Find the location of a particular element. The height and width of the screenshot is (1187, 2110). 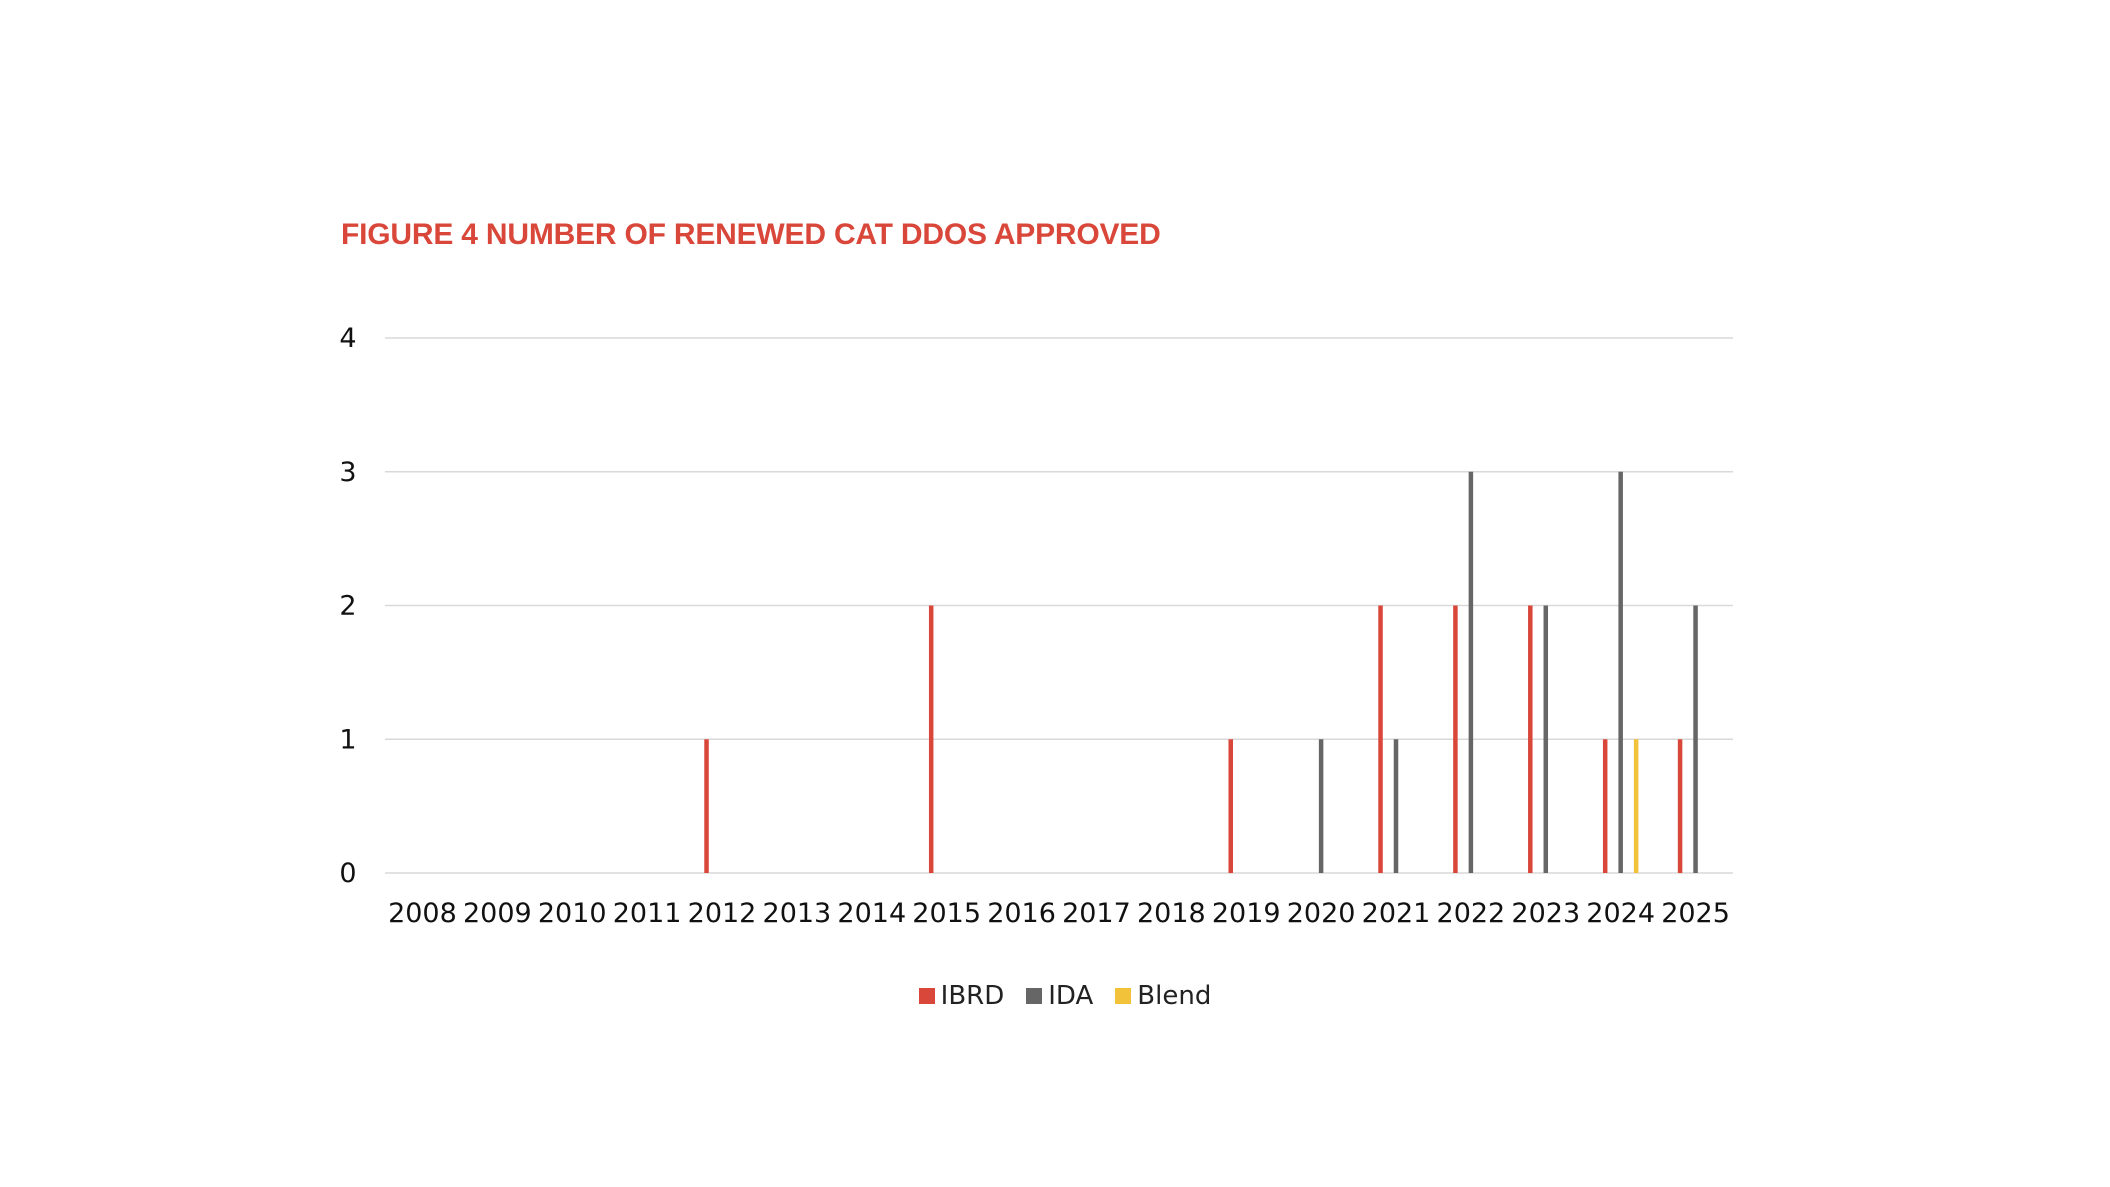

legend-swatch-ida is located at coordinates (1034, 996).